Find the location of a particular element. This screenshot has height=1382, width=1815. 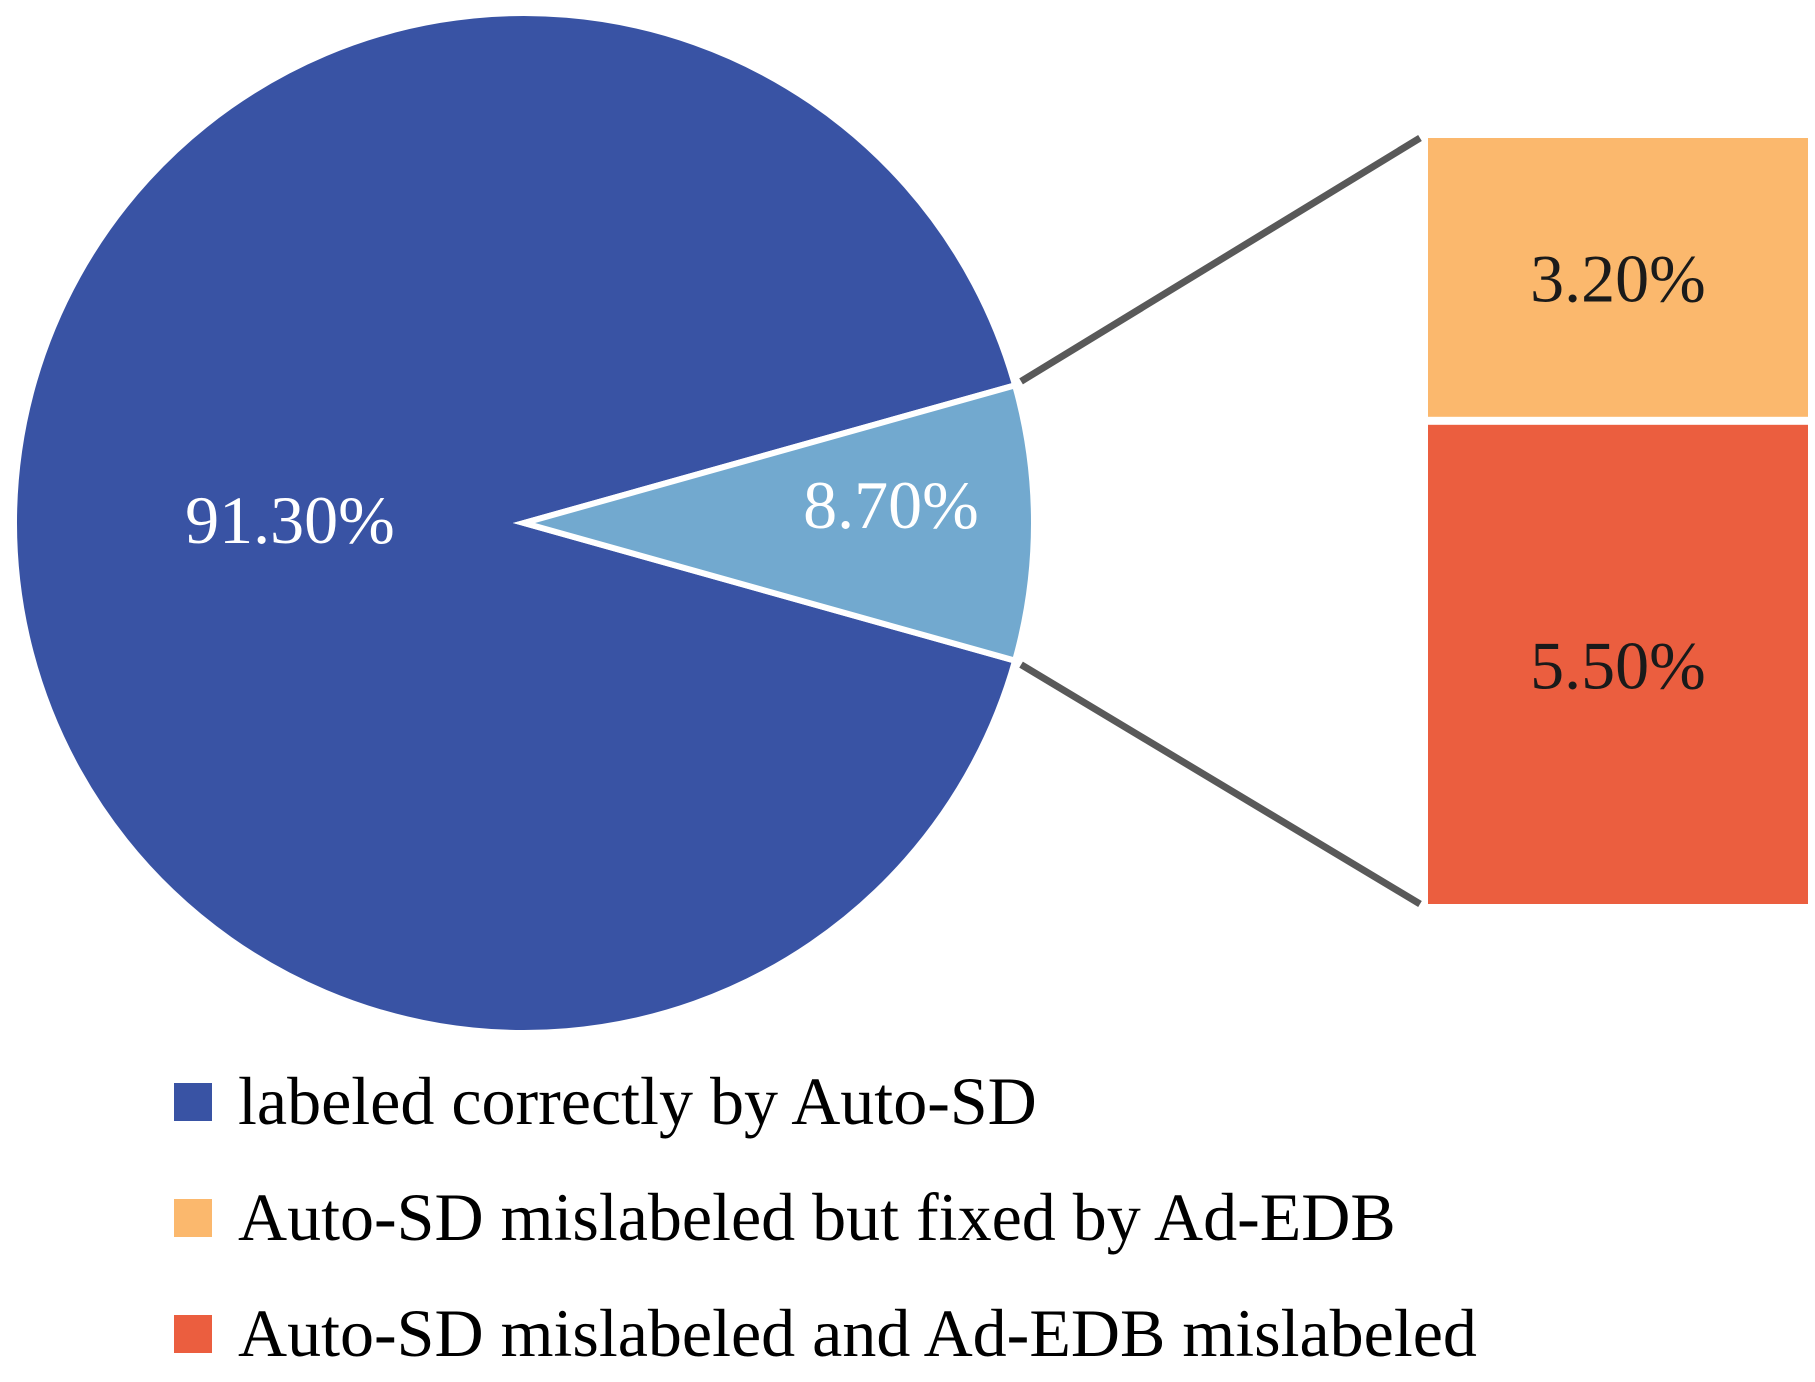

connector-line-top is located at coordinates (1220, 260).